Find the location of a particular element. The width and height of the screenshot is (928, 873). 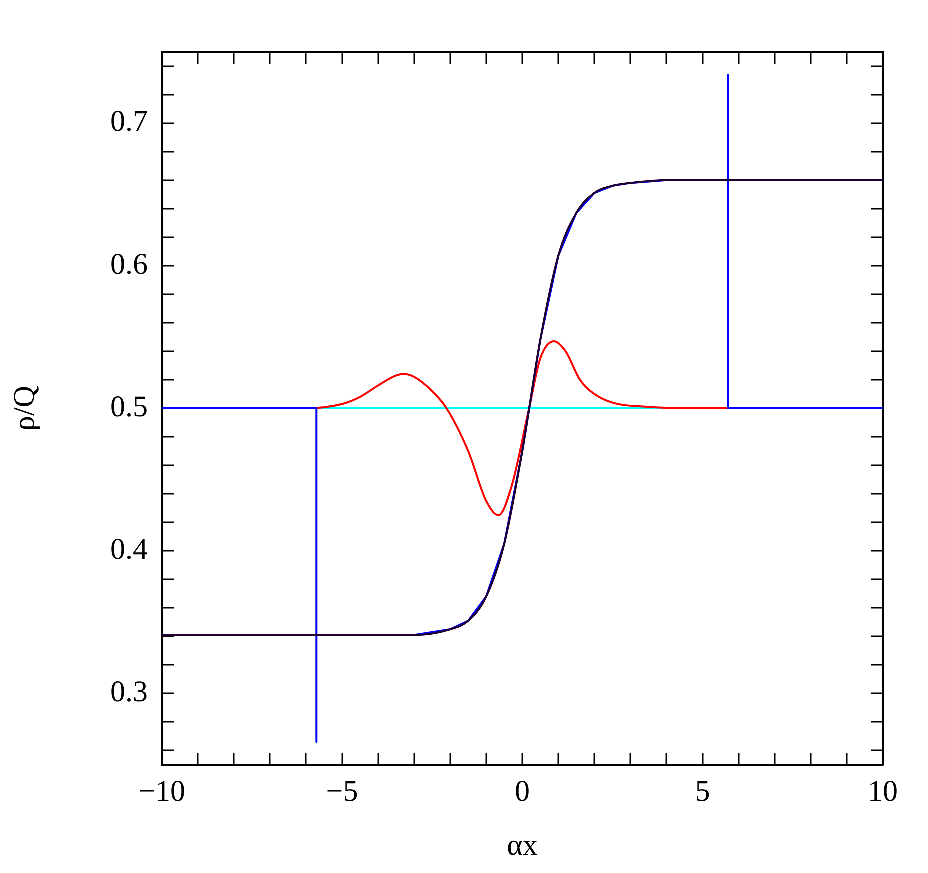

x-tick-label: 5 is located at coordinates (702, 791).